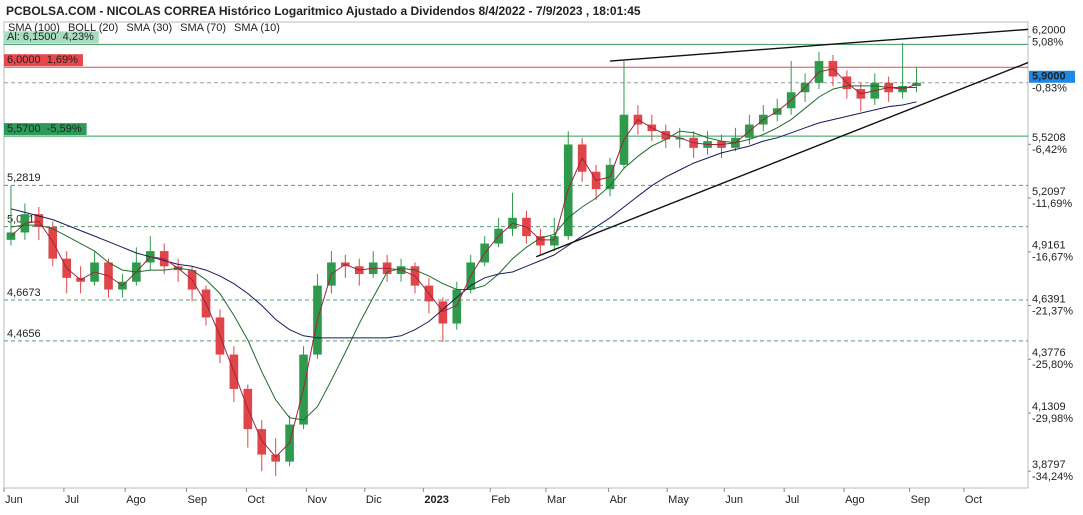 The image size is (1083, 515). I want to click on y-tick-label: 4,3776, so click(1049, 353).